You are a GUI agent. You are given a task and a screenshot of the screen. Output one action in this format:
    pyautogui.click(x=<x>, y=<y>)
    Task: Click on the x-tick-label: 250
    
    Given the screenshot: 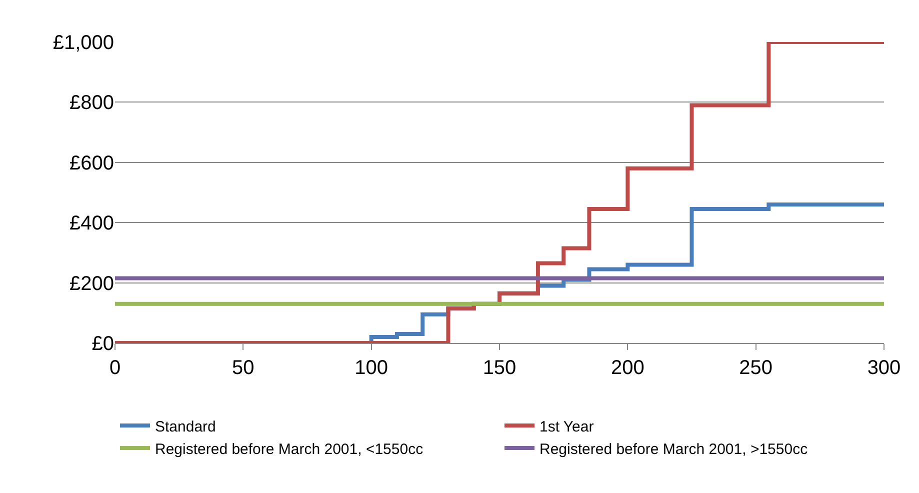 What is the action you would take?
    pyautogui.click(x=756, y=368)
    